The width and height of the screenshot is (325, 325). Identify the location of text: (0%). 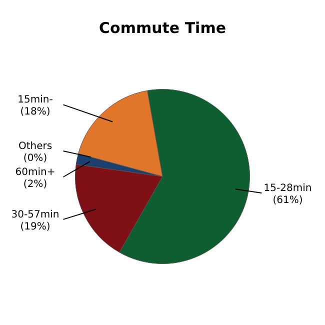
(35, 158).